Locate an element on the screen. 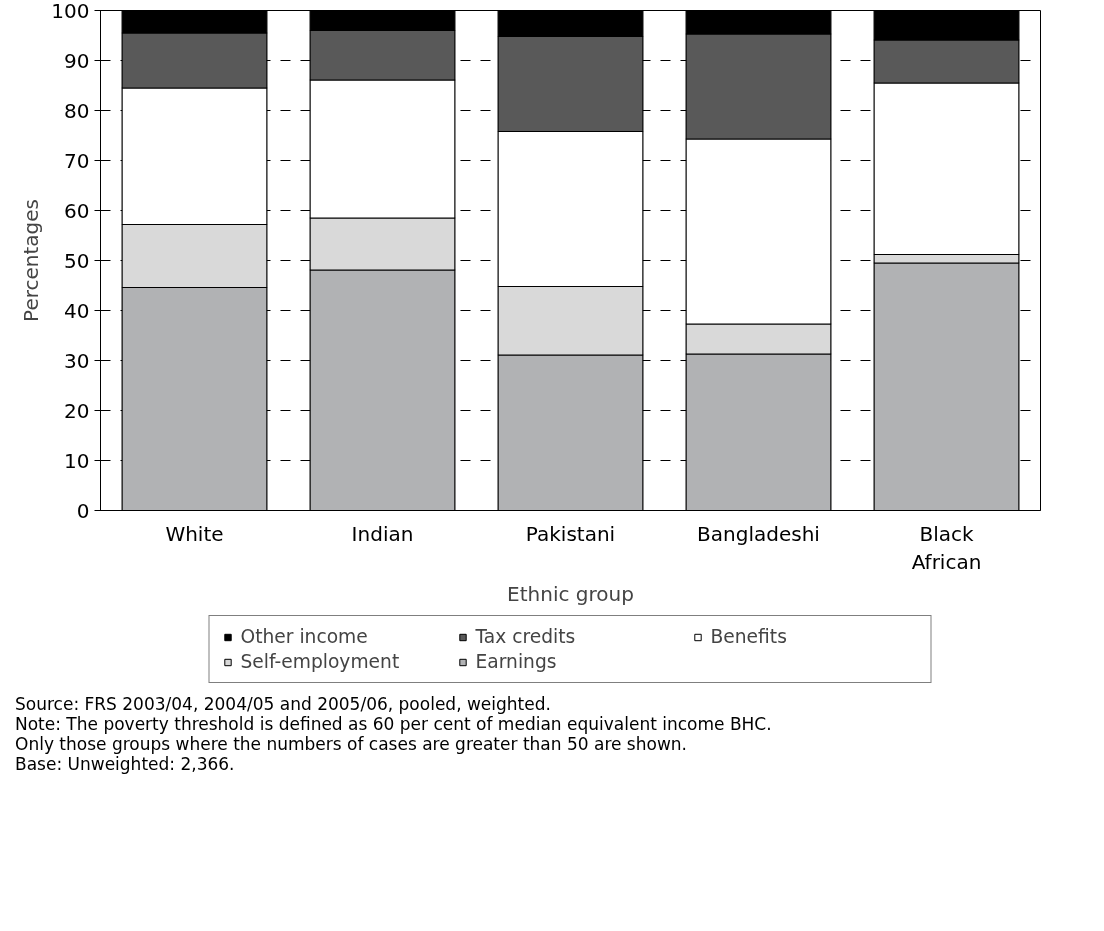  y-tick-label: 50 is located at coordinates (77, 260).